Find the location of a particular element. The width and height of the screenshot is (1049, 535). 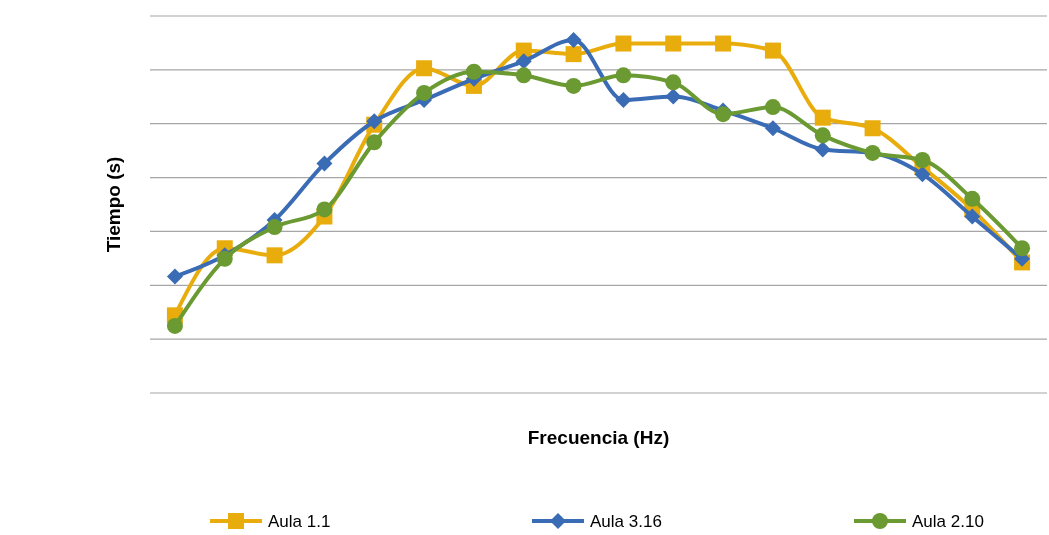

legend-label: Aula 2.10 is located at coordinates (948, 521).